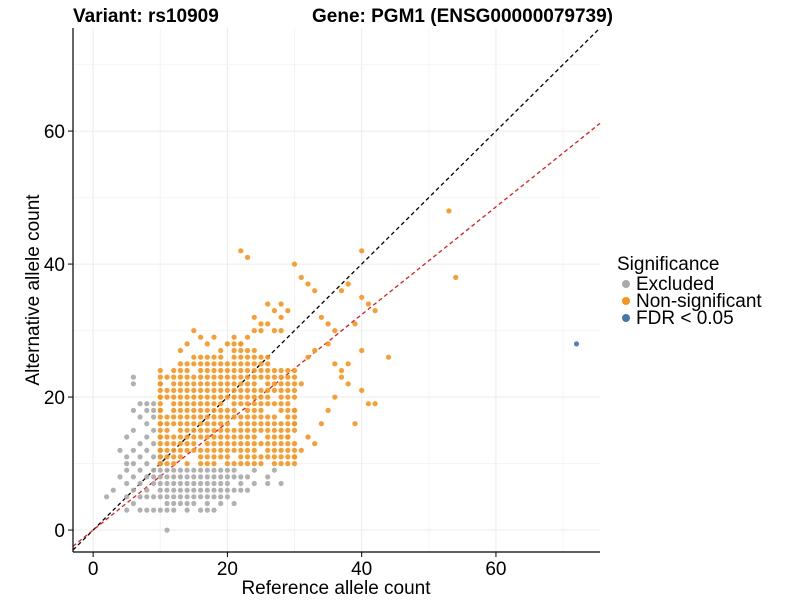 Image resolution: width=800 pixels, height=600 pixels. What do you see at coordinates (194, 453) in the screenshot?
I see `series-excluded` at bounding box center [194, 453].